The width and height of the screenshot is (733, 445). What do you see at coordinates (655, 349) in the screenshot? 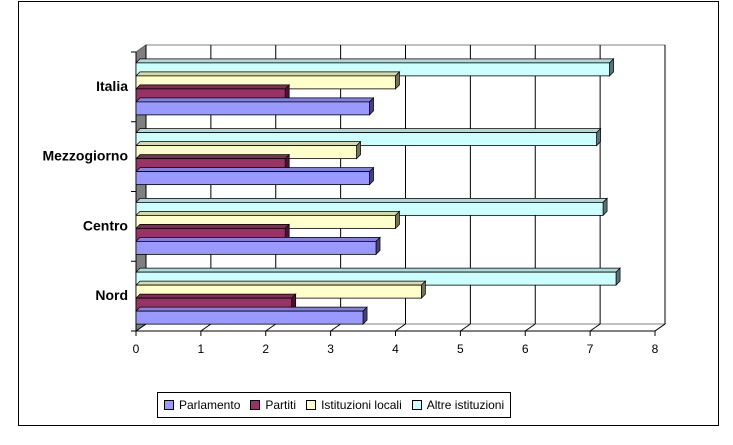
I see `x-tick-label: 8` at bounding box center [655, 349].